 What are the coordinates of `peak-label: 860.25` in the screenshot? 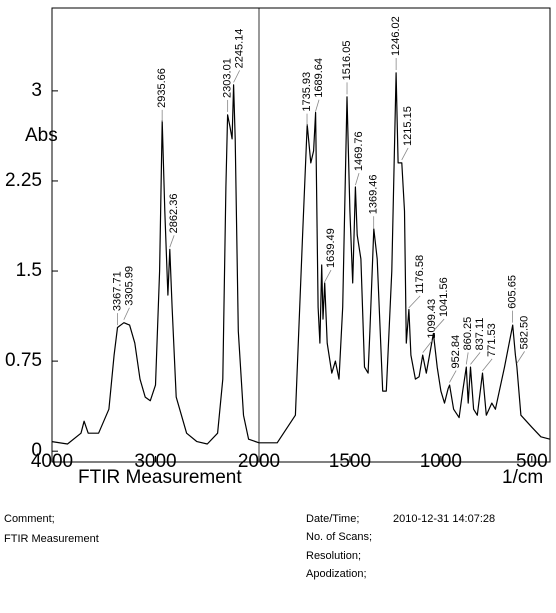 It's located at (468, 334).